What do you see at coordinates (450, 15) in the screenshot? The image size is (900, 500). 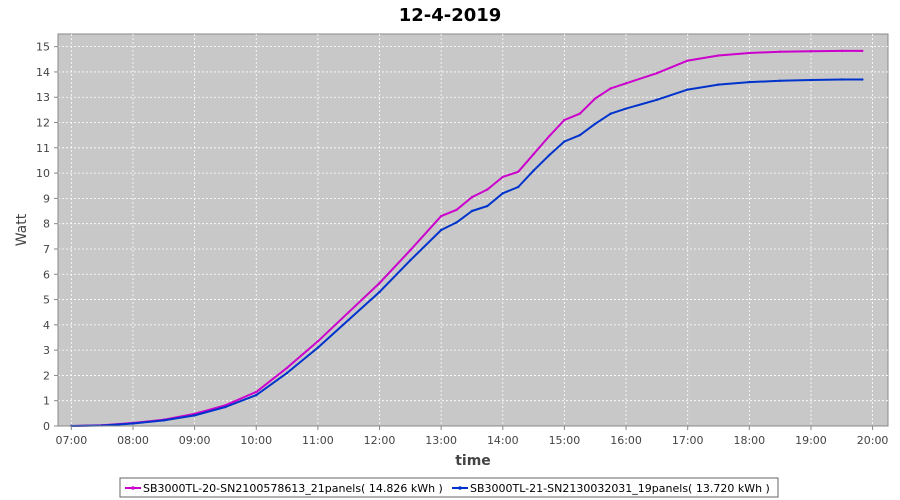 I see `chart-title: 12-4-2019` at bounding box center [450, 15].